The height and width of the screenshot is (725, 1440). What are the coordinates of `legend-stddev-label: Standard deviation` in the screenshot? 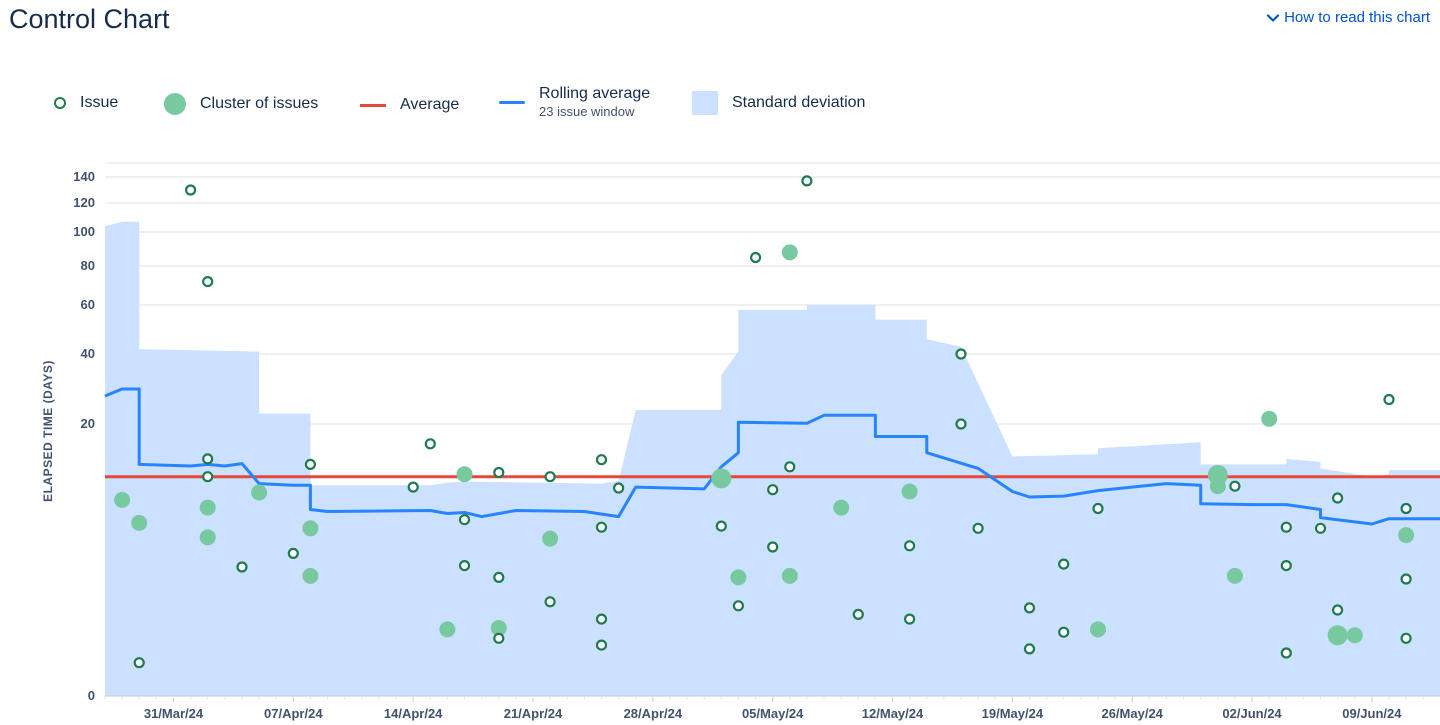 It's located at (799, 102).